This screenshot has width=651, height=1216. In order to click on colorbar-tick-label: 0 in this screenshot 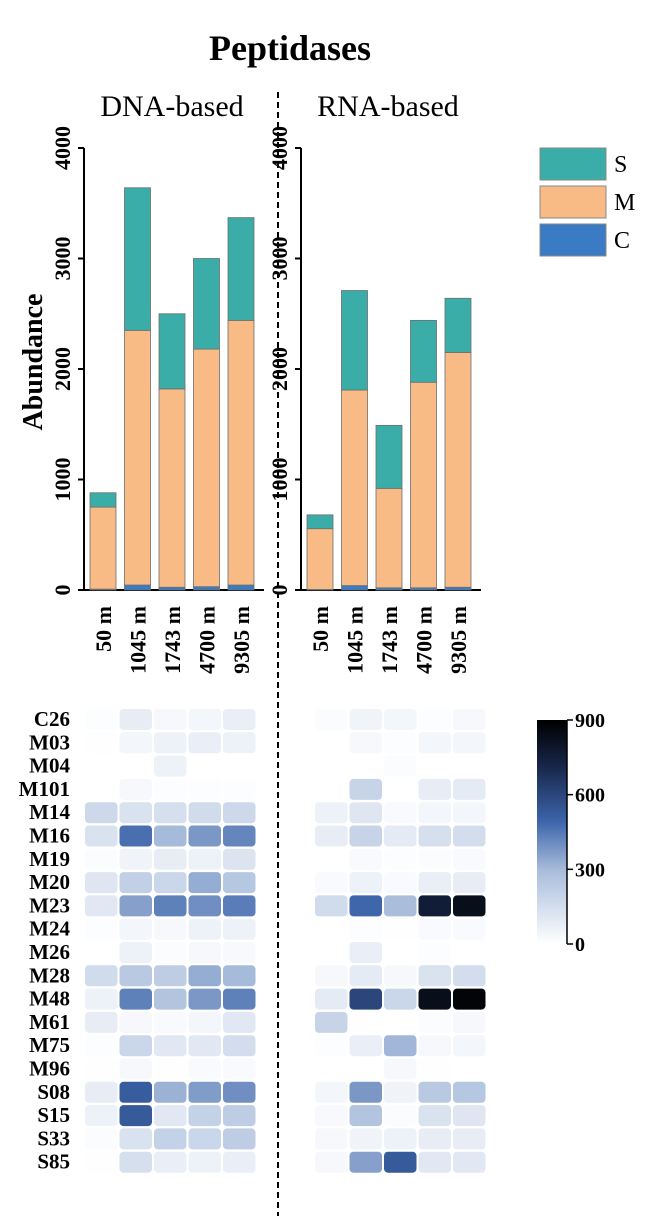, I will do `click(580, 945)`.